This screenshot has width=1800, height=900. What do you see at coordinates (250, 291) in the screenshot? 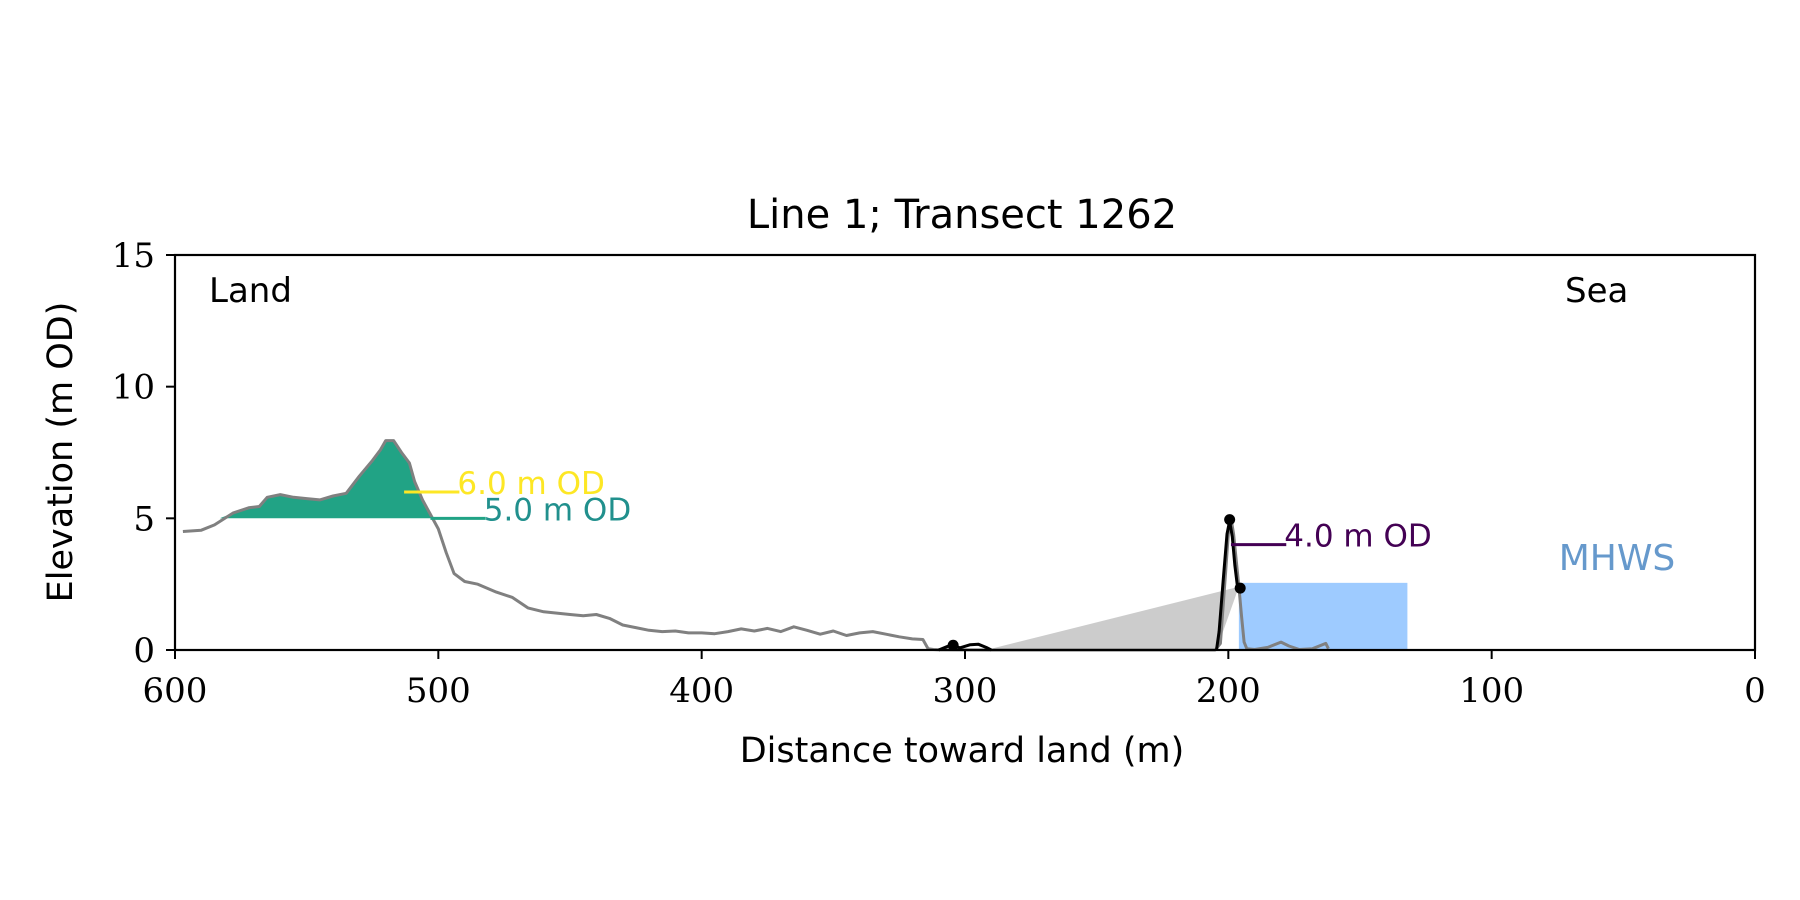
I see `land-label: Land` at bounding box center [250, 291].